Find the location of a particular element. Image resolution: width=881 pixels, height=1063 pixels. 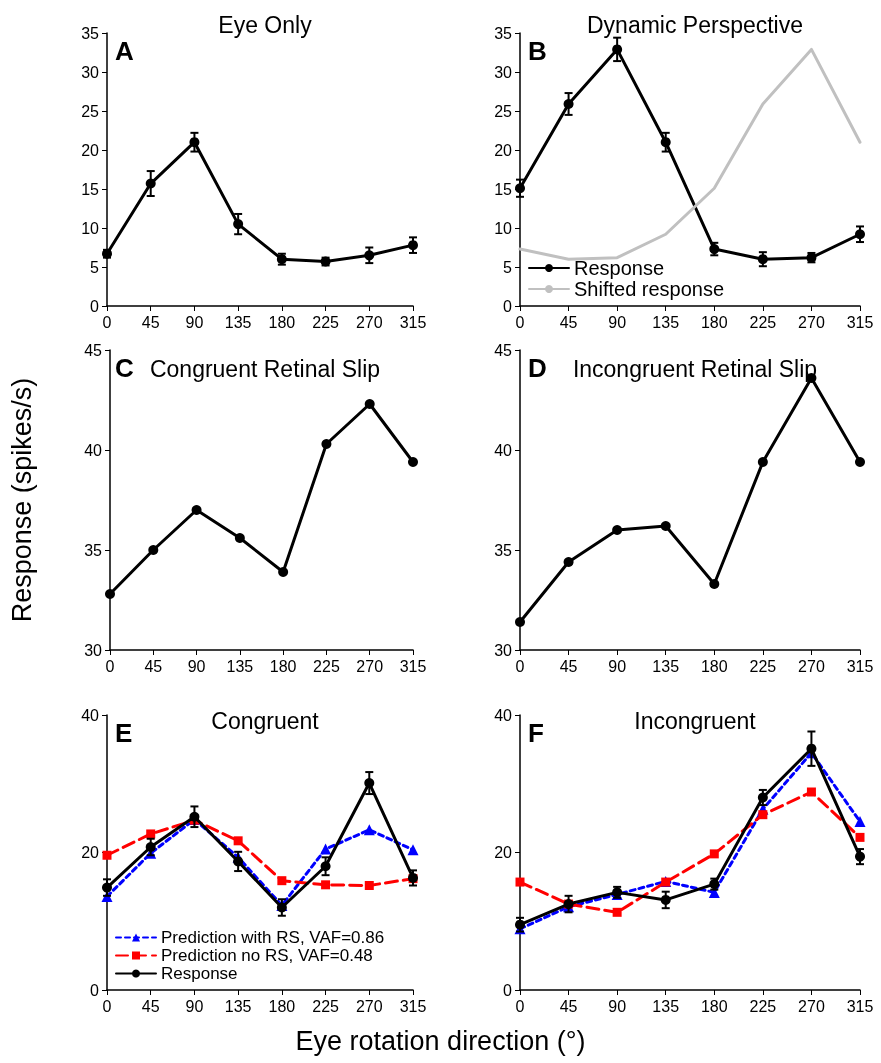

legend-label: Shifted response is located at coordinates (649, 289).